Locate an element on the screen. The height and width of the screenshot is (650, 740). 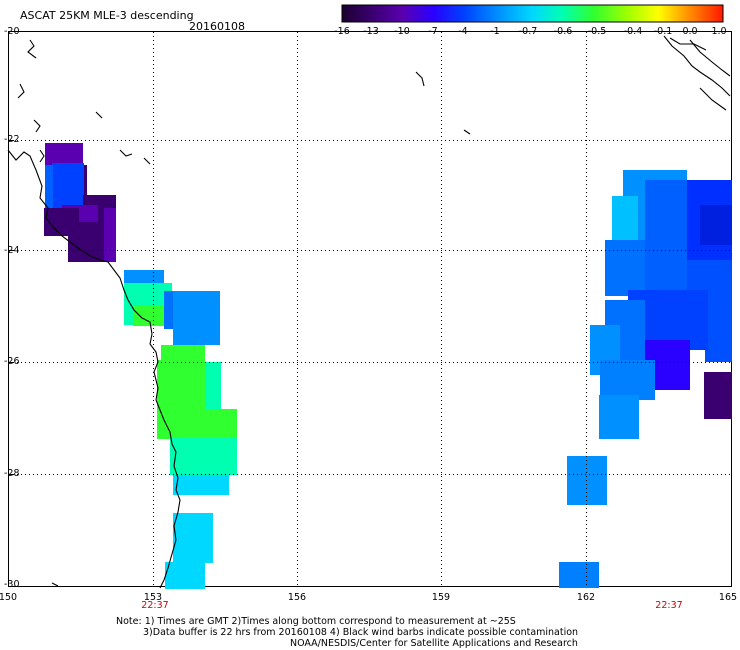
colorbar-label: -0.7 is located at coordinates (528, 31).